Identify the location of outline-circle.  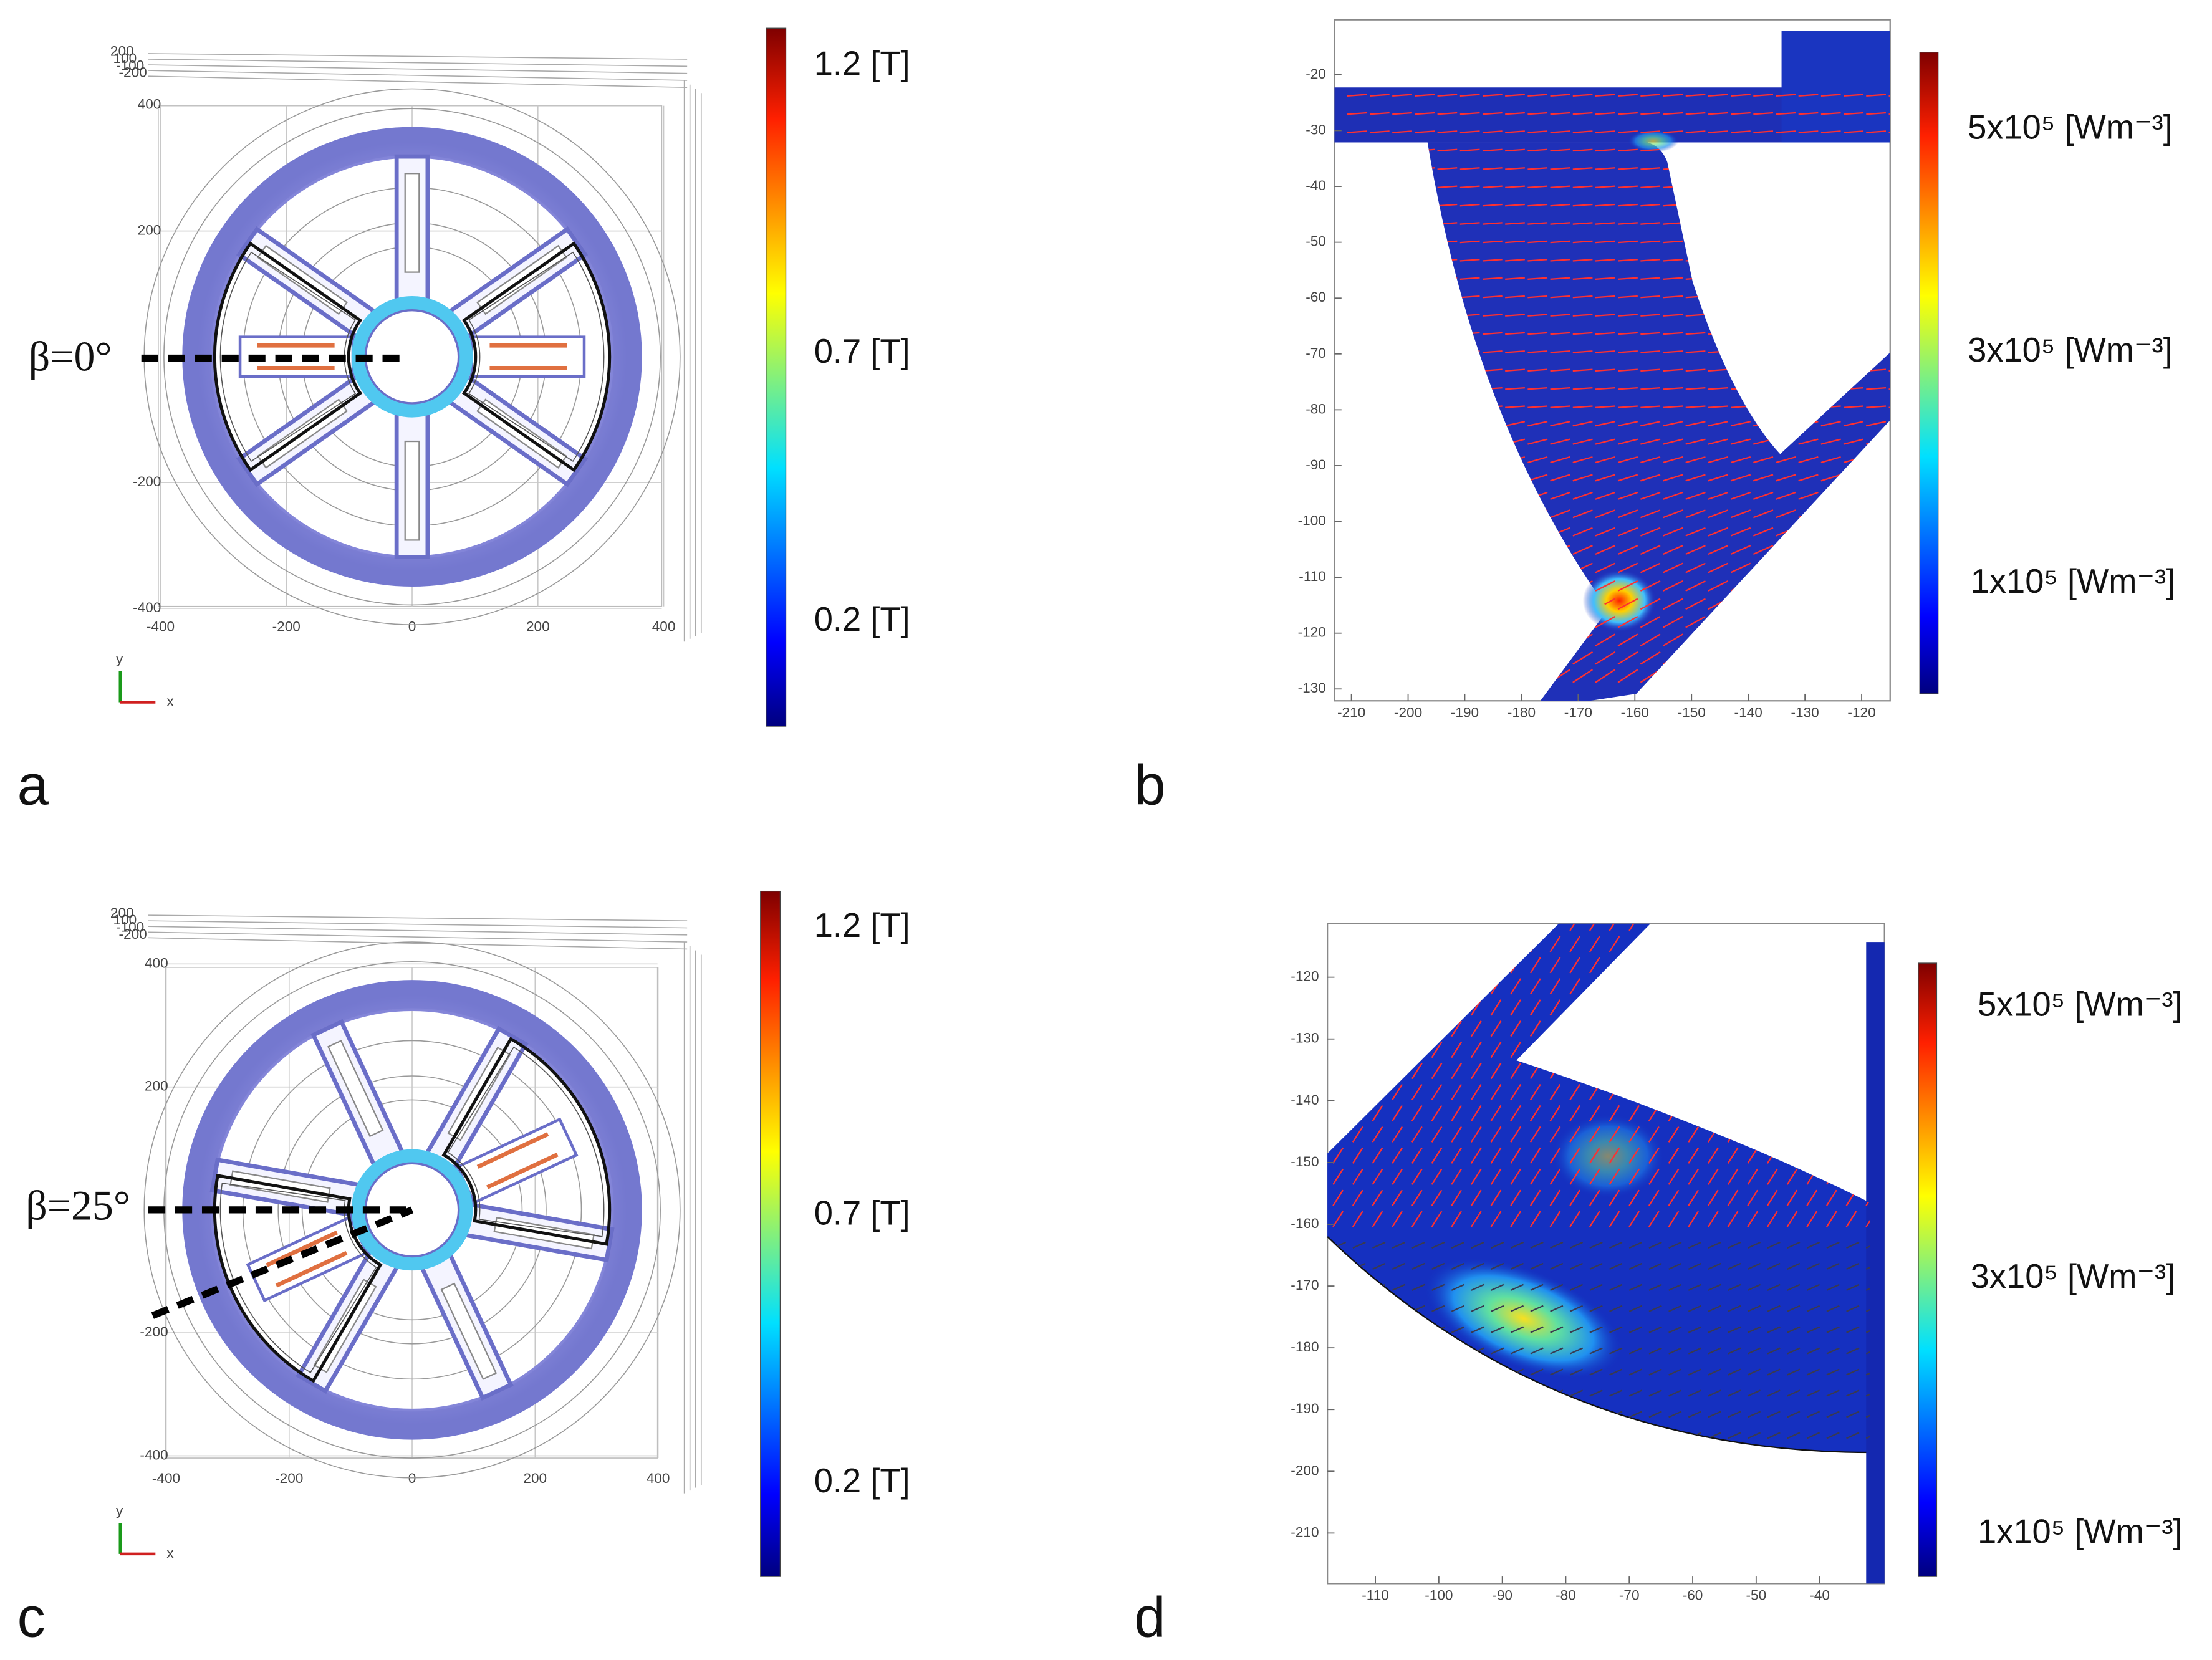
(412, 1210).